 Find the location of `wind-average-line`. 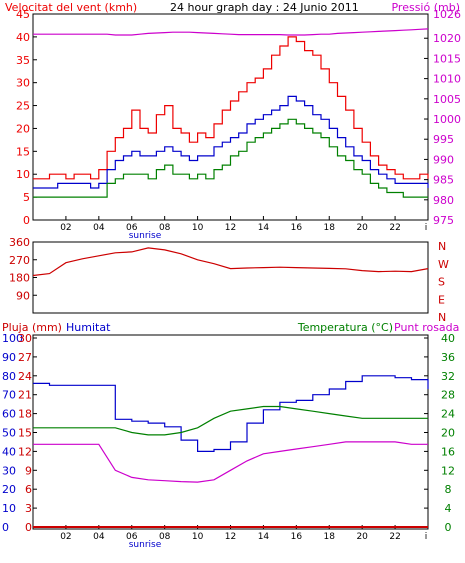

wind-average-line is located at coordinates (231, 142).